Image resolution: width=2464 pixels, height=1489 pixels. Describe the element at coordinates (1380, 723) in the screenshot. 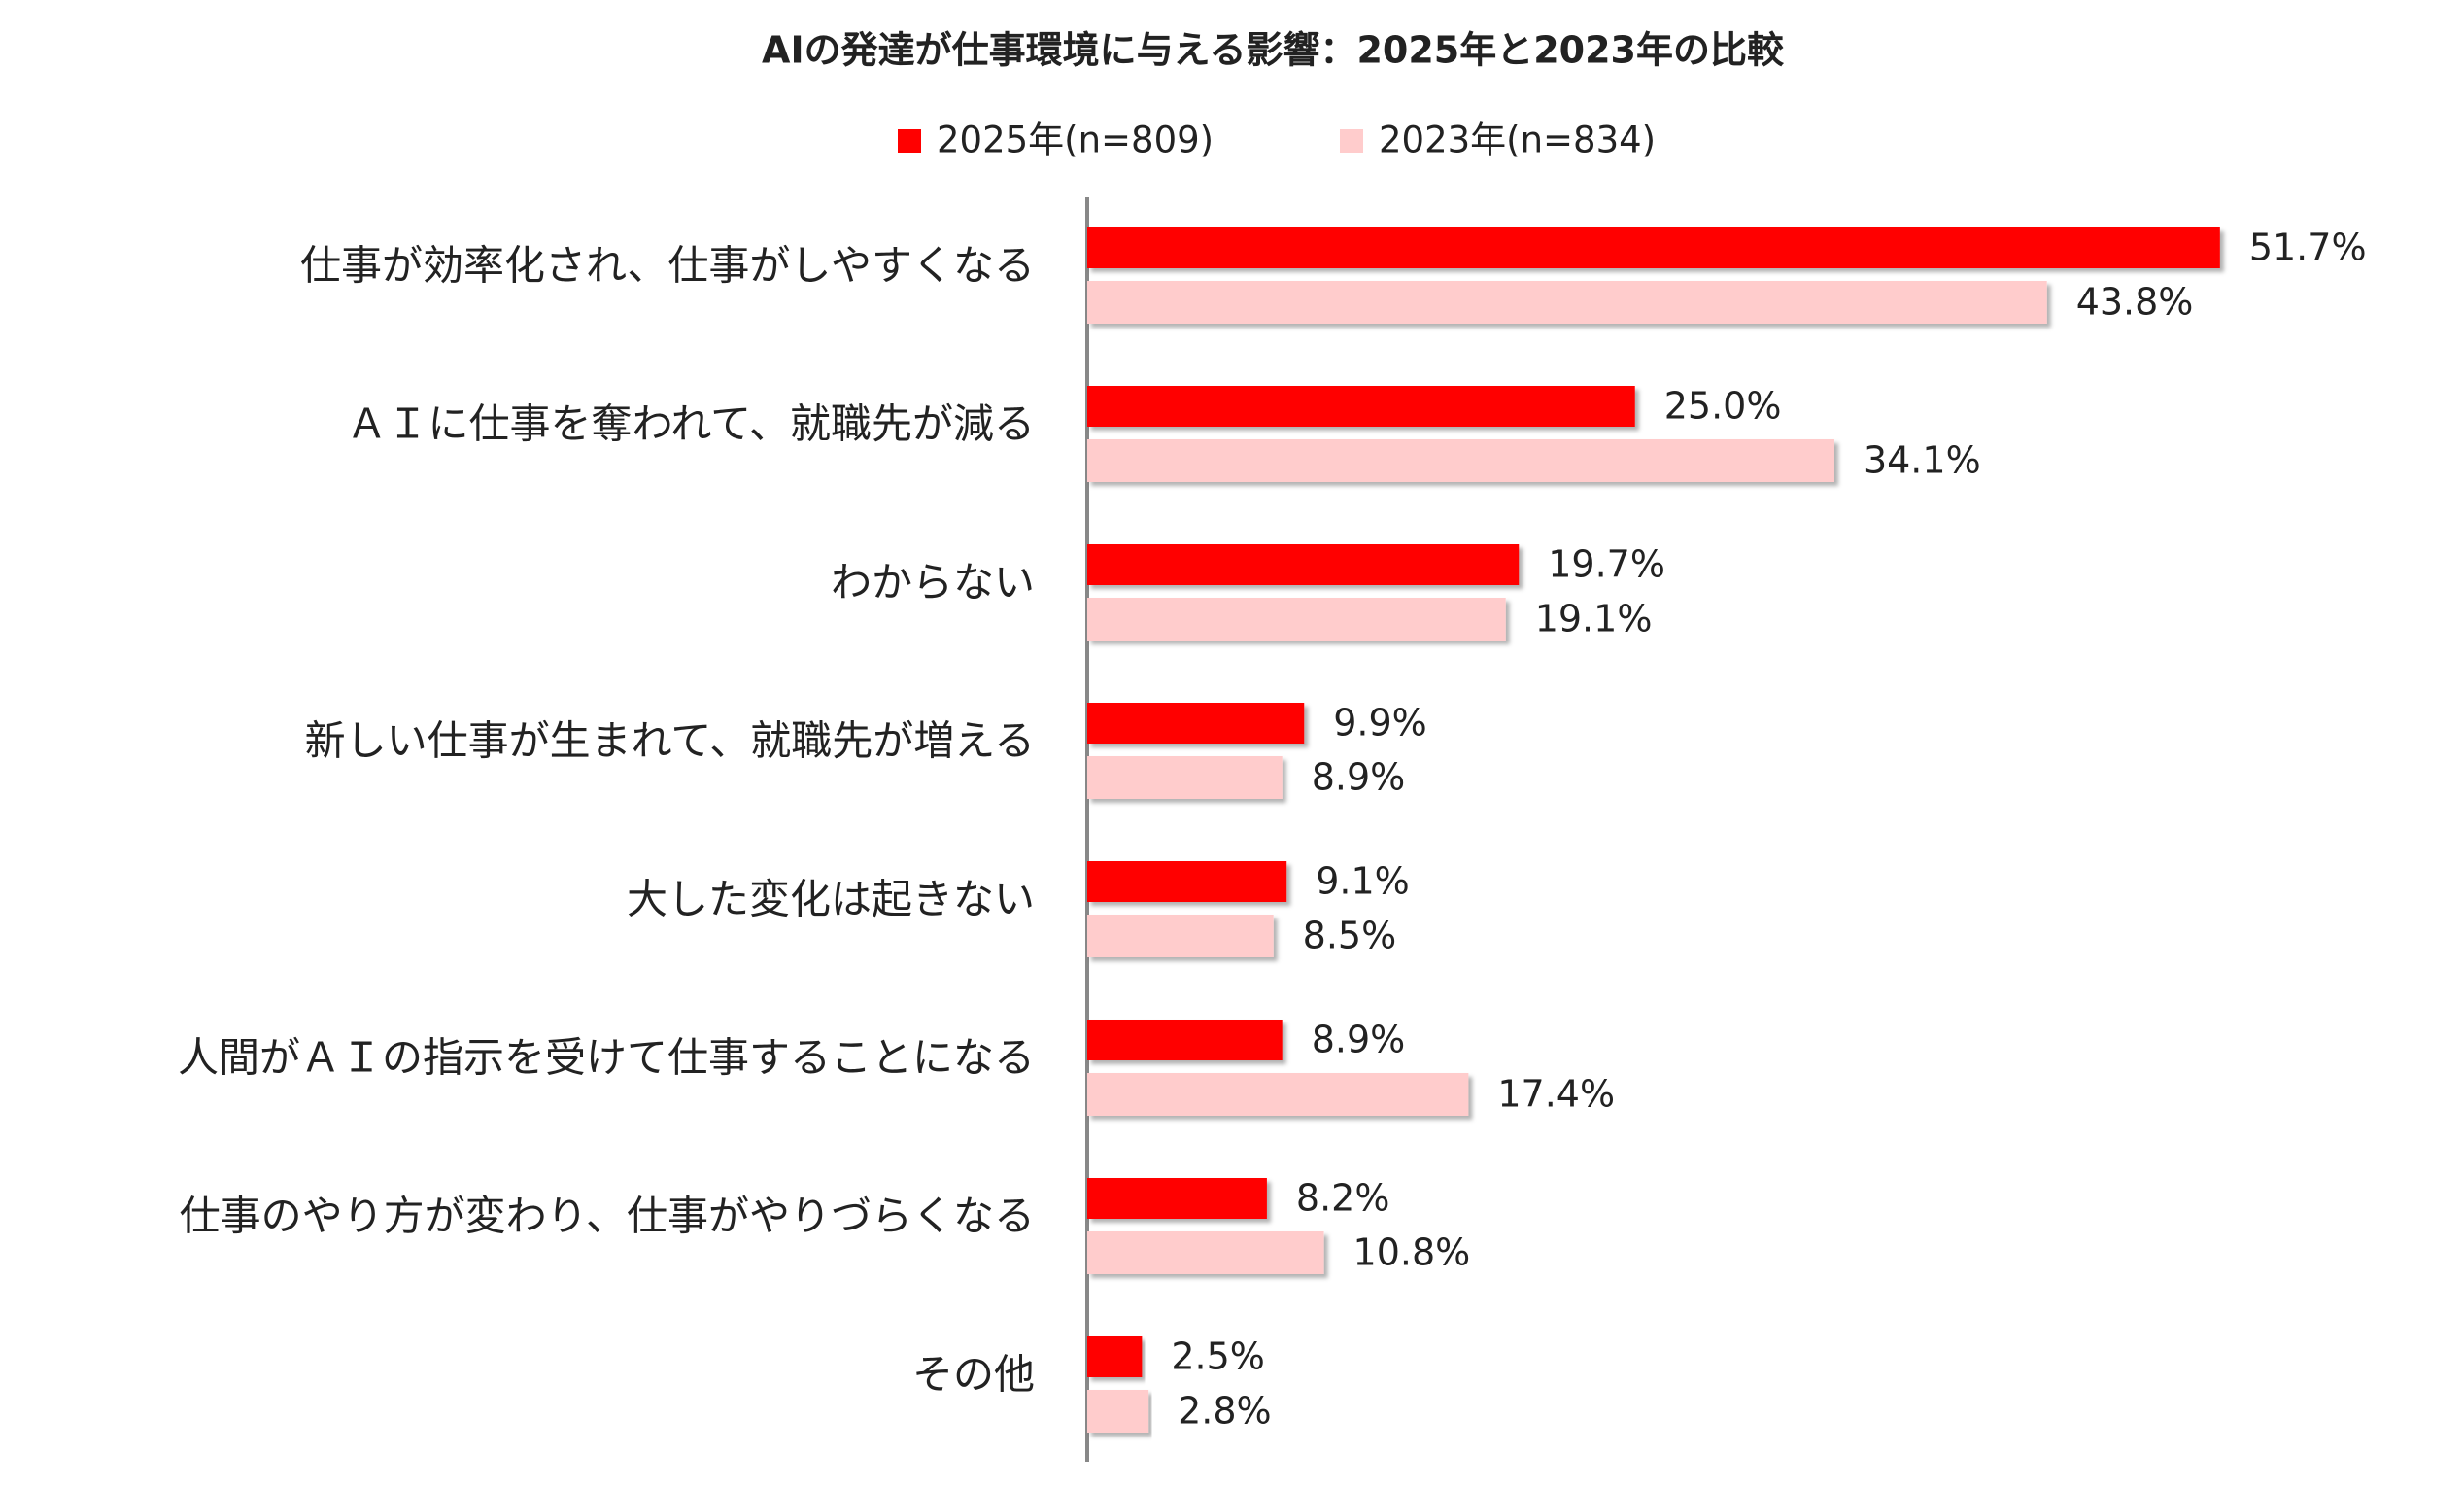

I see `value-label: 9.9%` at that location.